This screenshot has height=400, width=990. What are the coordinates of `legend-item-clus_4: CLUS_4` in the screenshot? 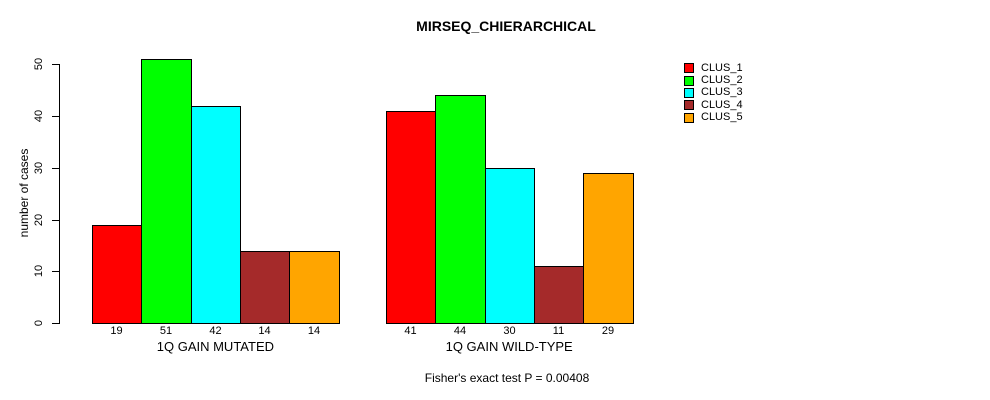 It's located at (713, 105).